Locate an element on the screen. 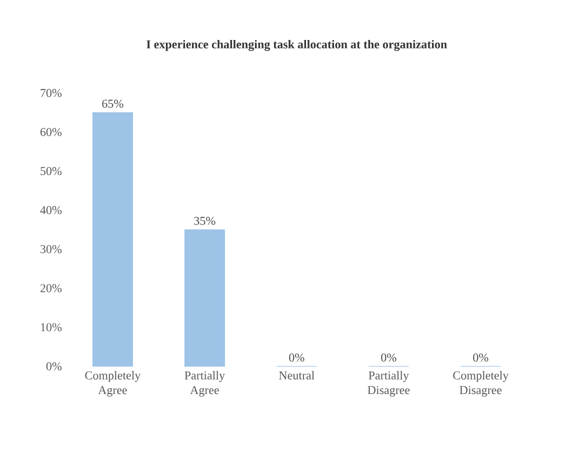 The width and height of the screenshot is (575, 449). y-tick-label: 60% is located at coordinates (51, 132).